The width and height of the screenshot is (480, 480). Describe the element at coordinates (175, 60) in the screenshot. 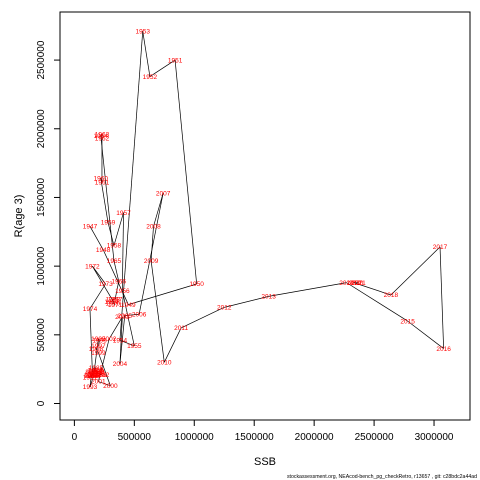

I see `point-label-1951: 1951` at that location.